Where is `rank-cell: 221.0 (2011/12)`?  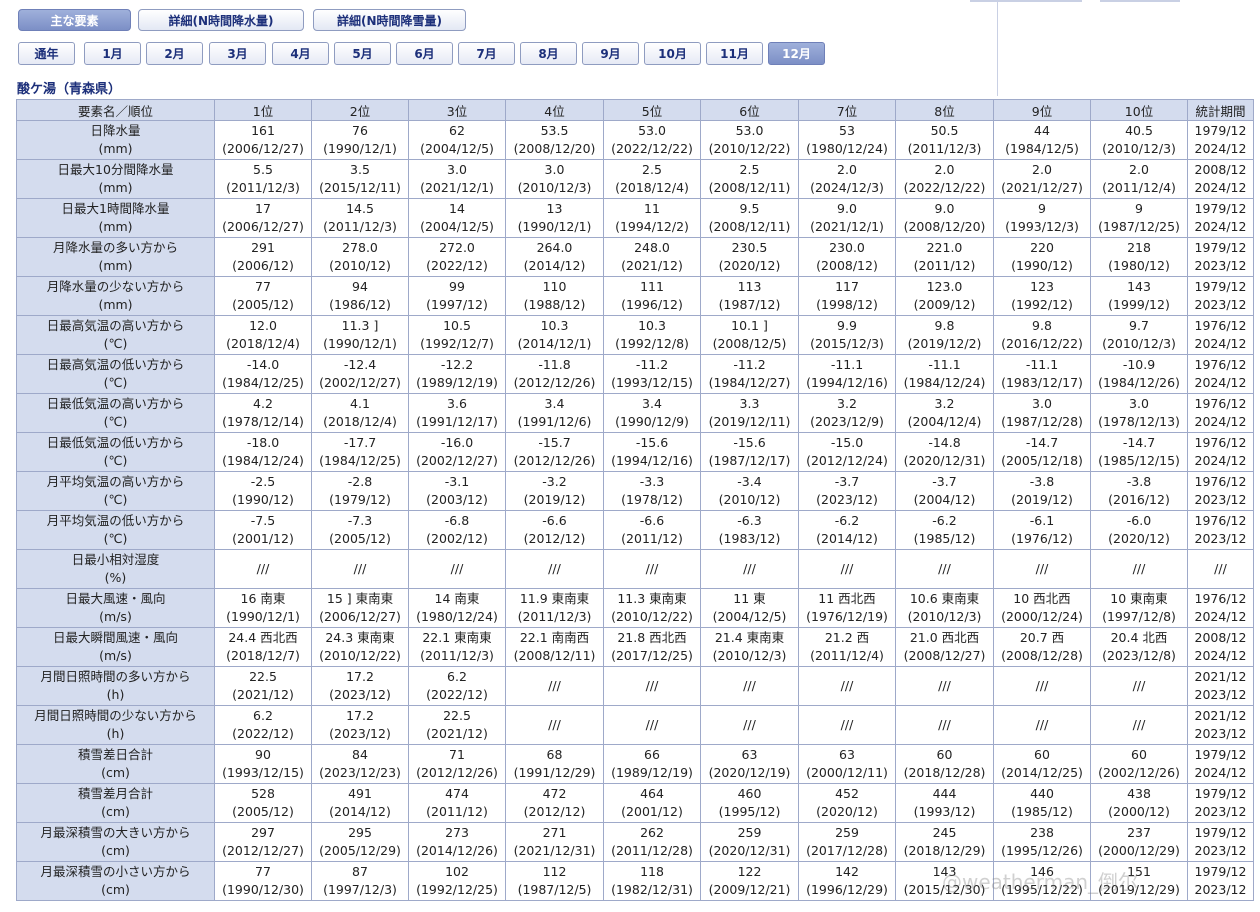 rank-cell: 221.0 (2011/12) is located at coordinates (944, 257).